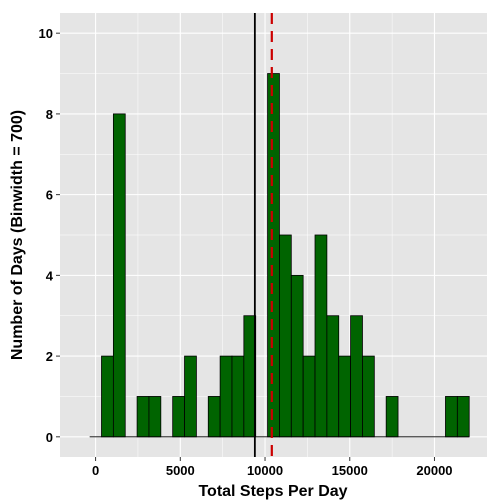 This screenshot has height=504, width=504. I want to click on y-tick-label: 4, so click(50, 275).